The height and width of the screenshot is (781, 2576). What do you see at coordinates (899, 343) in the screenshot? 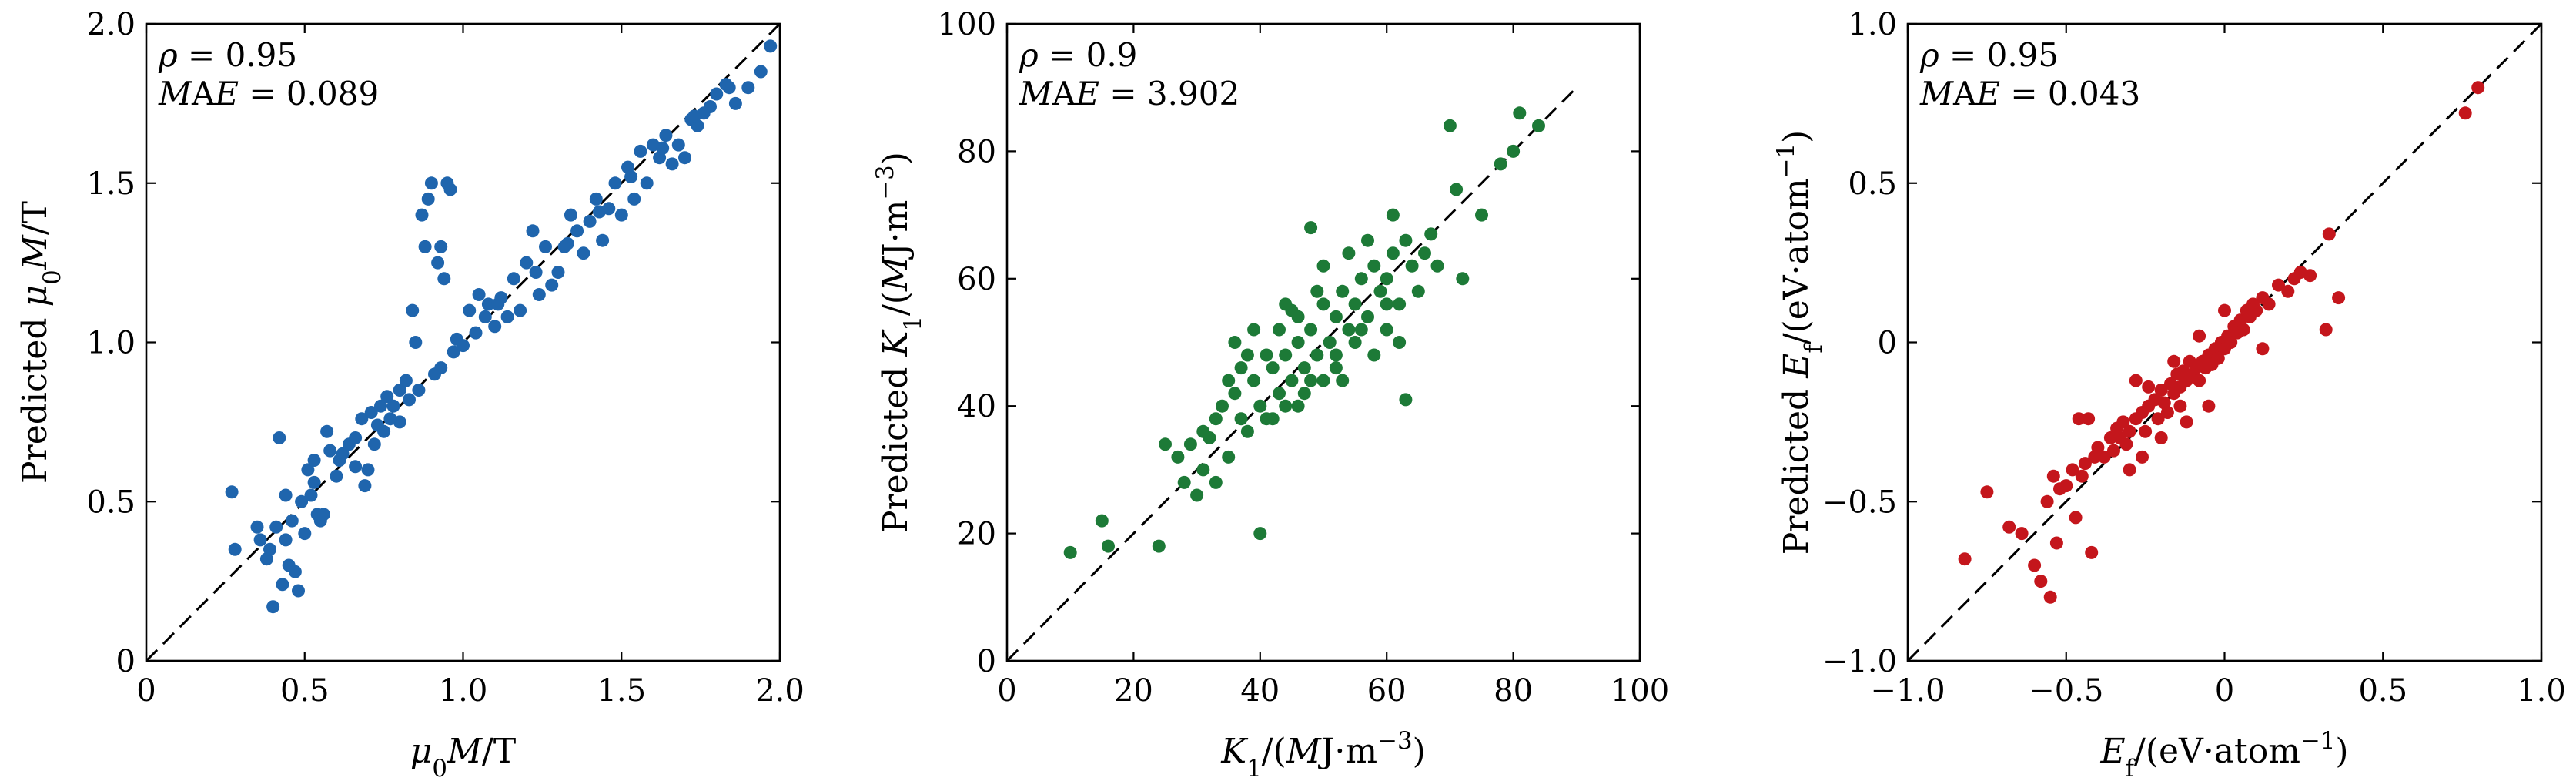
I see `y-axis-label: Predicted K1/(MJ·m−3)` at bounding box center [899, 343].